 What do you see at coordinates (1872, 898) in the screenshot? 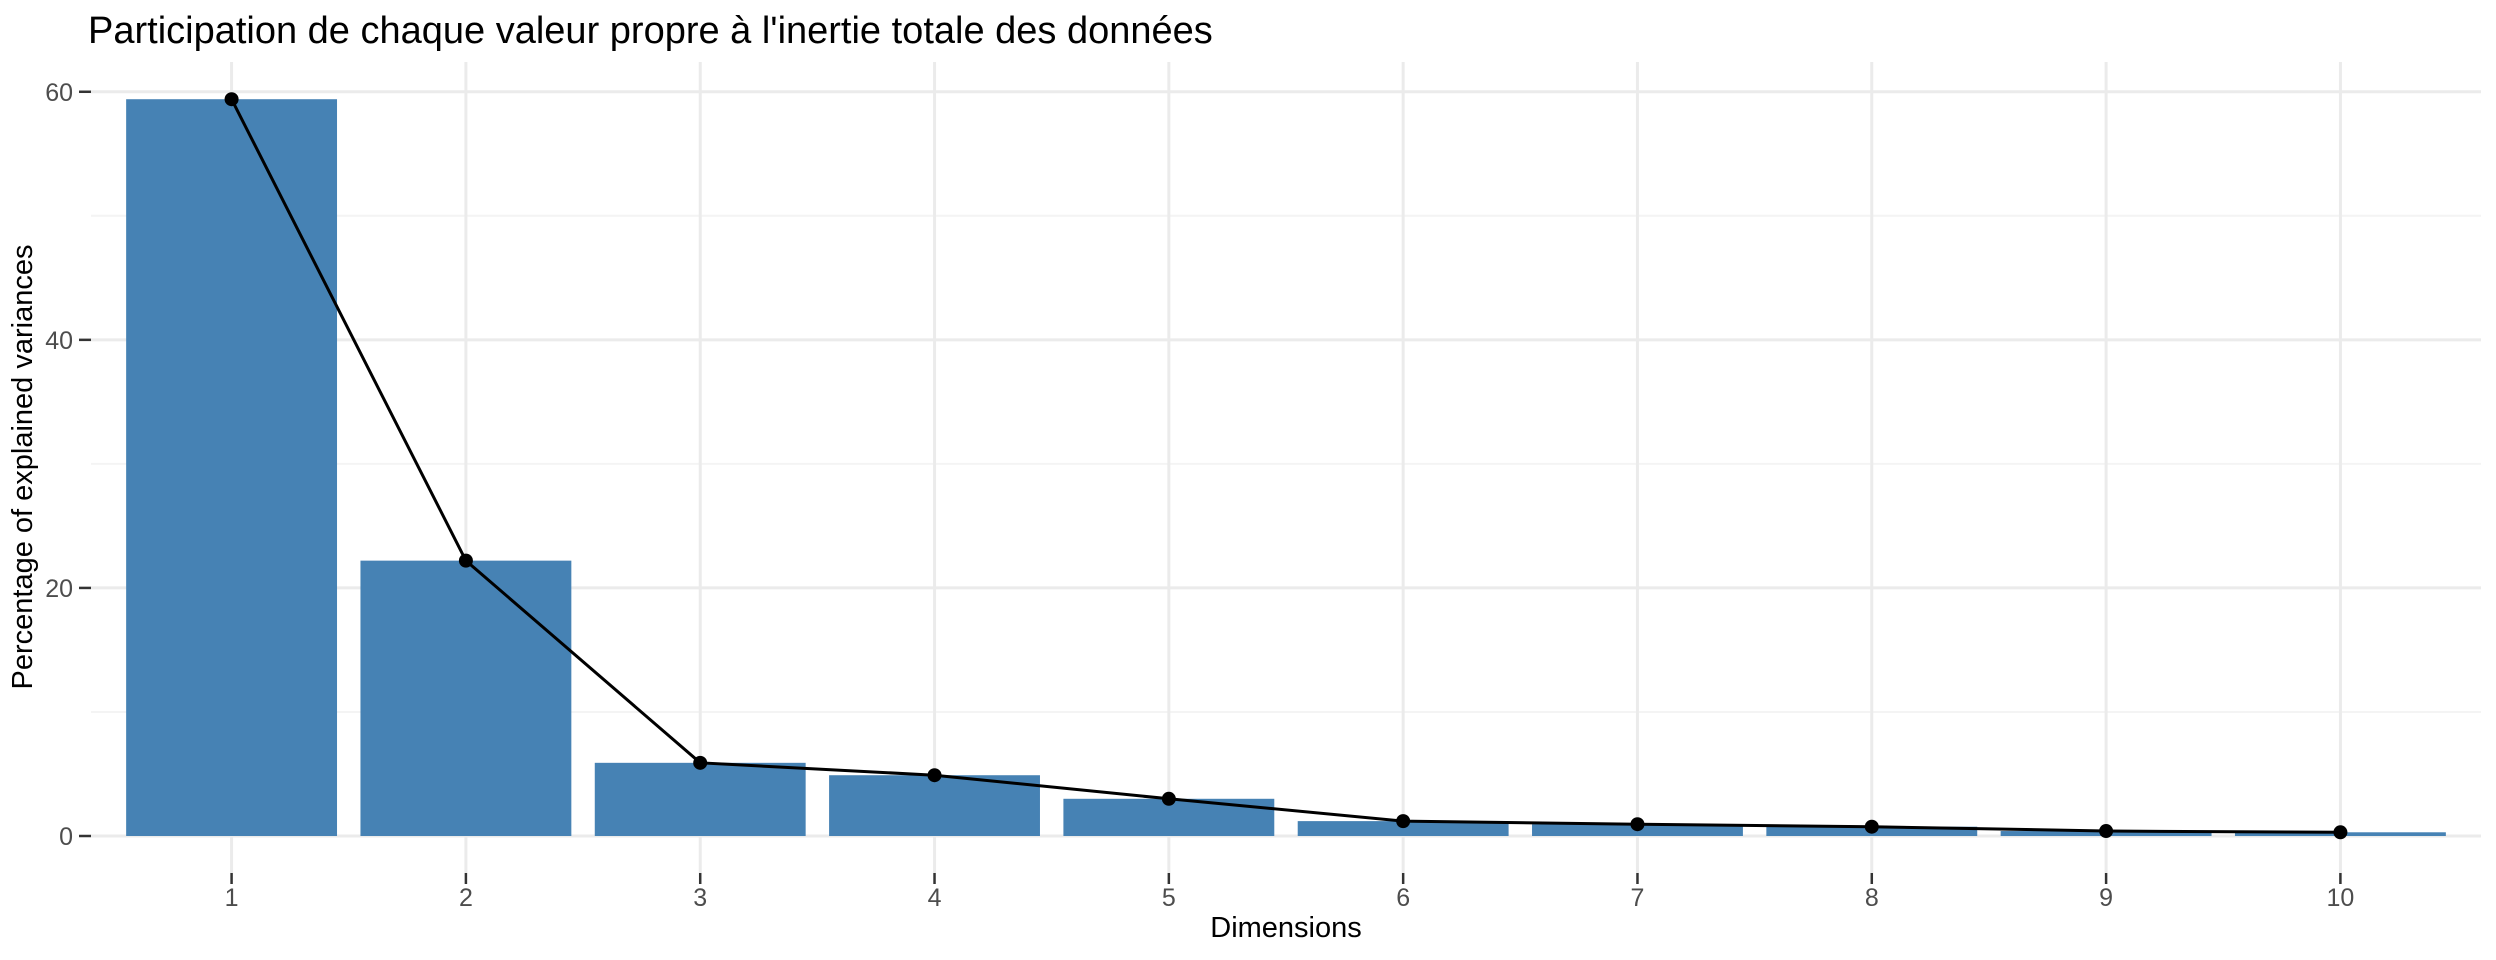
I see `x-tick-label-8: 8` at bounding box center [1872, 898].